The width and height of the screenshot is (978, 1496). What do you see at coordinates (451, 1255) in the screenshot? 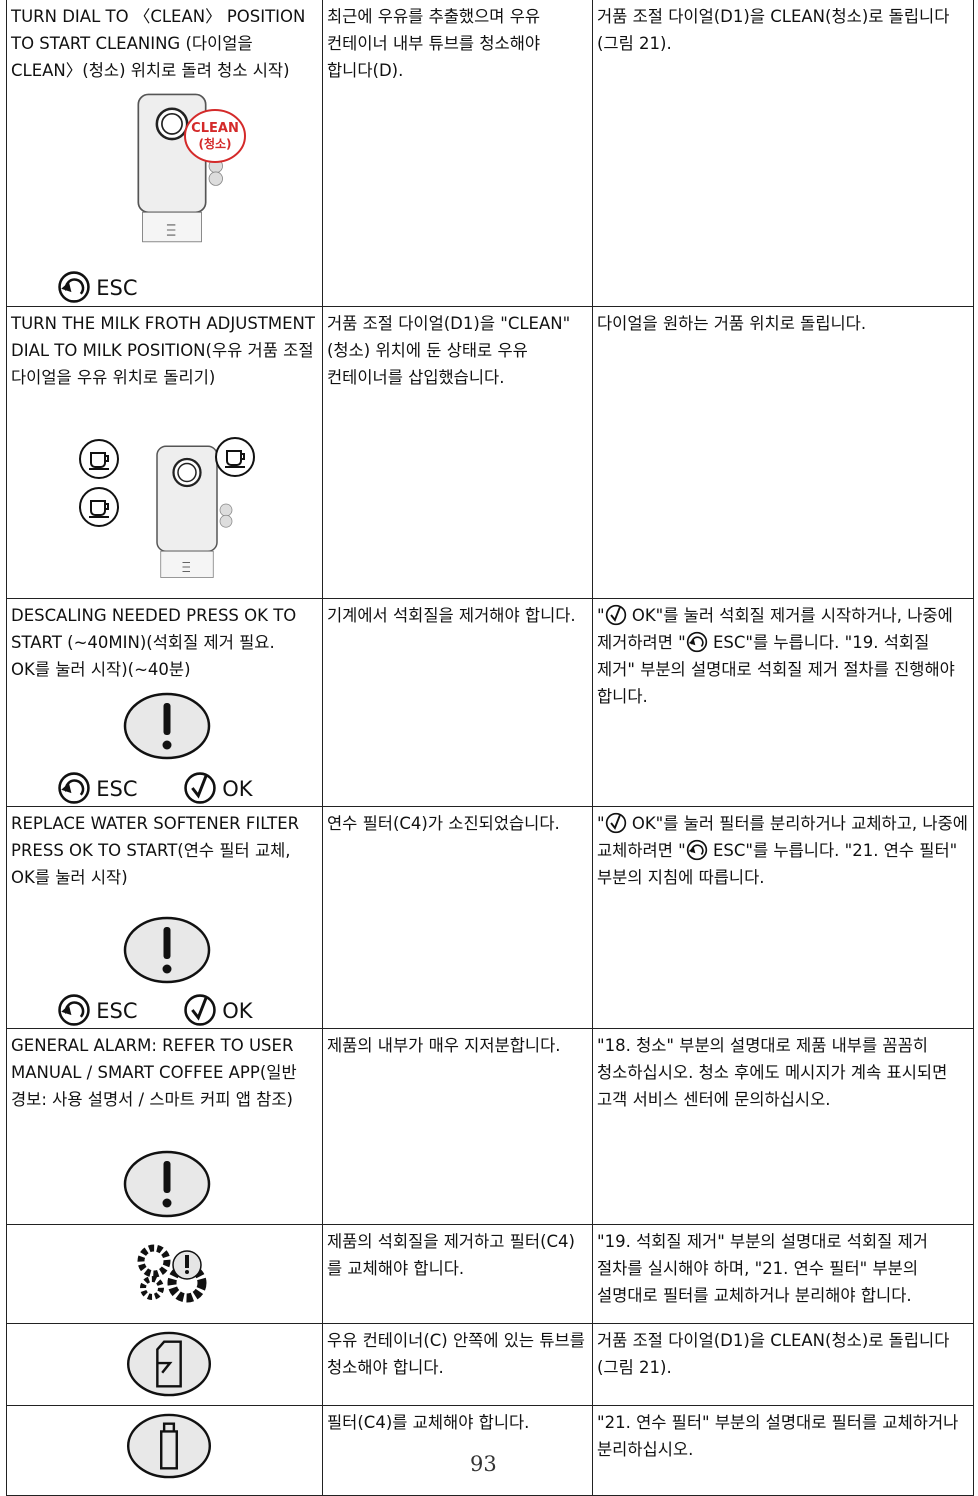
I see `cause: 제품의 석회질을 제거하고 필터(C4)를 교체해야 합니다.` at bounding box center [451, 1255].